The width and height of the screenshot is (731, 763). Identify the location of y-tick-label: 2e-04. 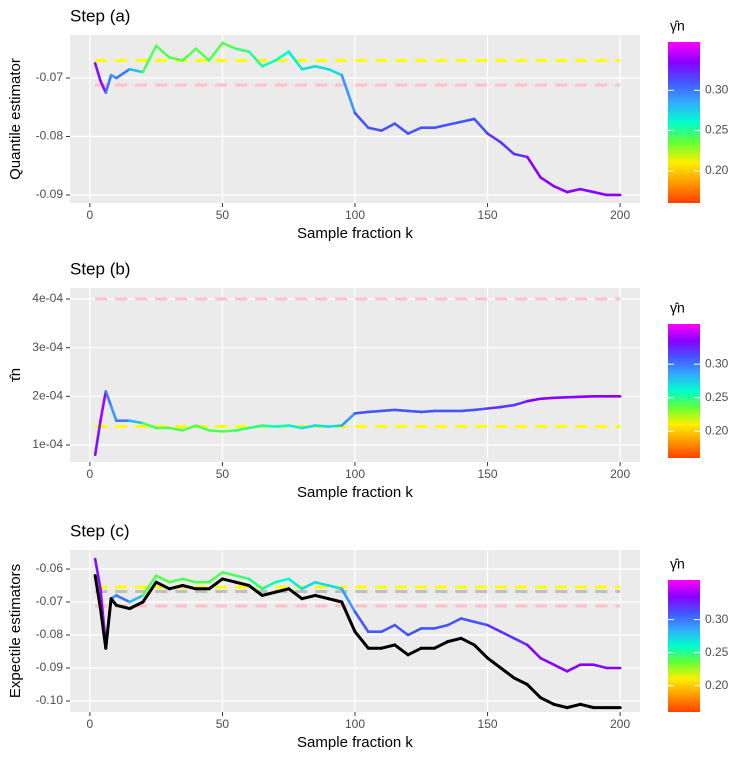
(47, 396).